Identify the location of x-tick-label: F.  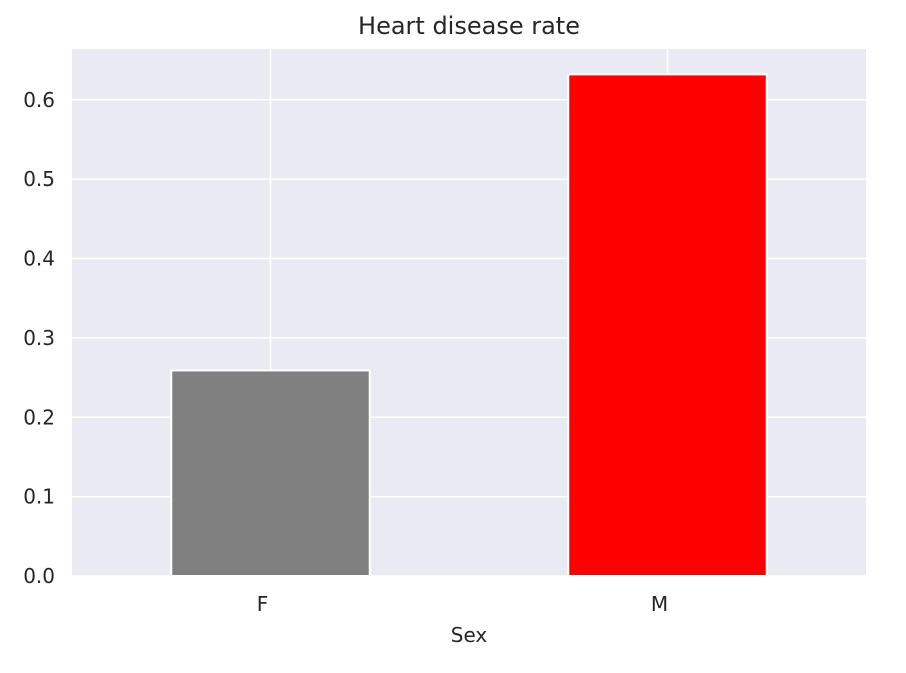
(263, 604).